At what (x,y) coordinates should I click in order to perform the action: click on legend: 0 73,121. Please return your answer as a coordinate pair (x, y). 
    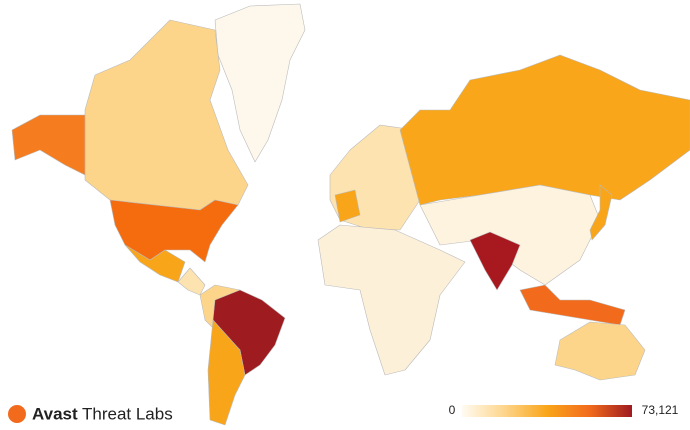
    Looking at the image, I should click on (564, 410).